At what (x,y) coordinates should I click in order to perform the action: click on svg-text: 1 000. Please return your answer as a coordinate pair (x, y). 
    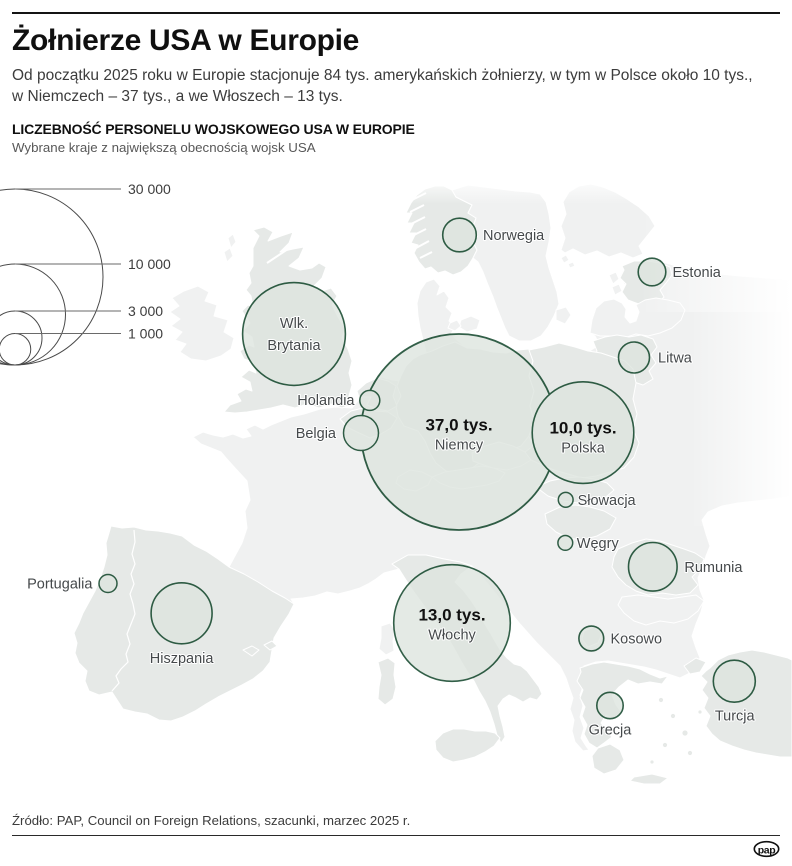
    Looking at the image, I should click on (145, 333).